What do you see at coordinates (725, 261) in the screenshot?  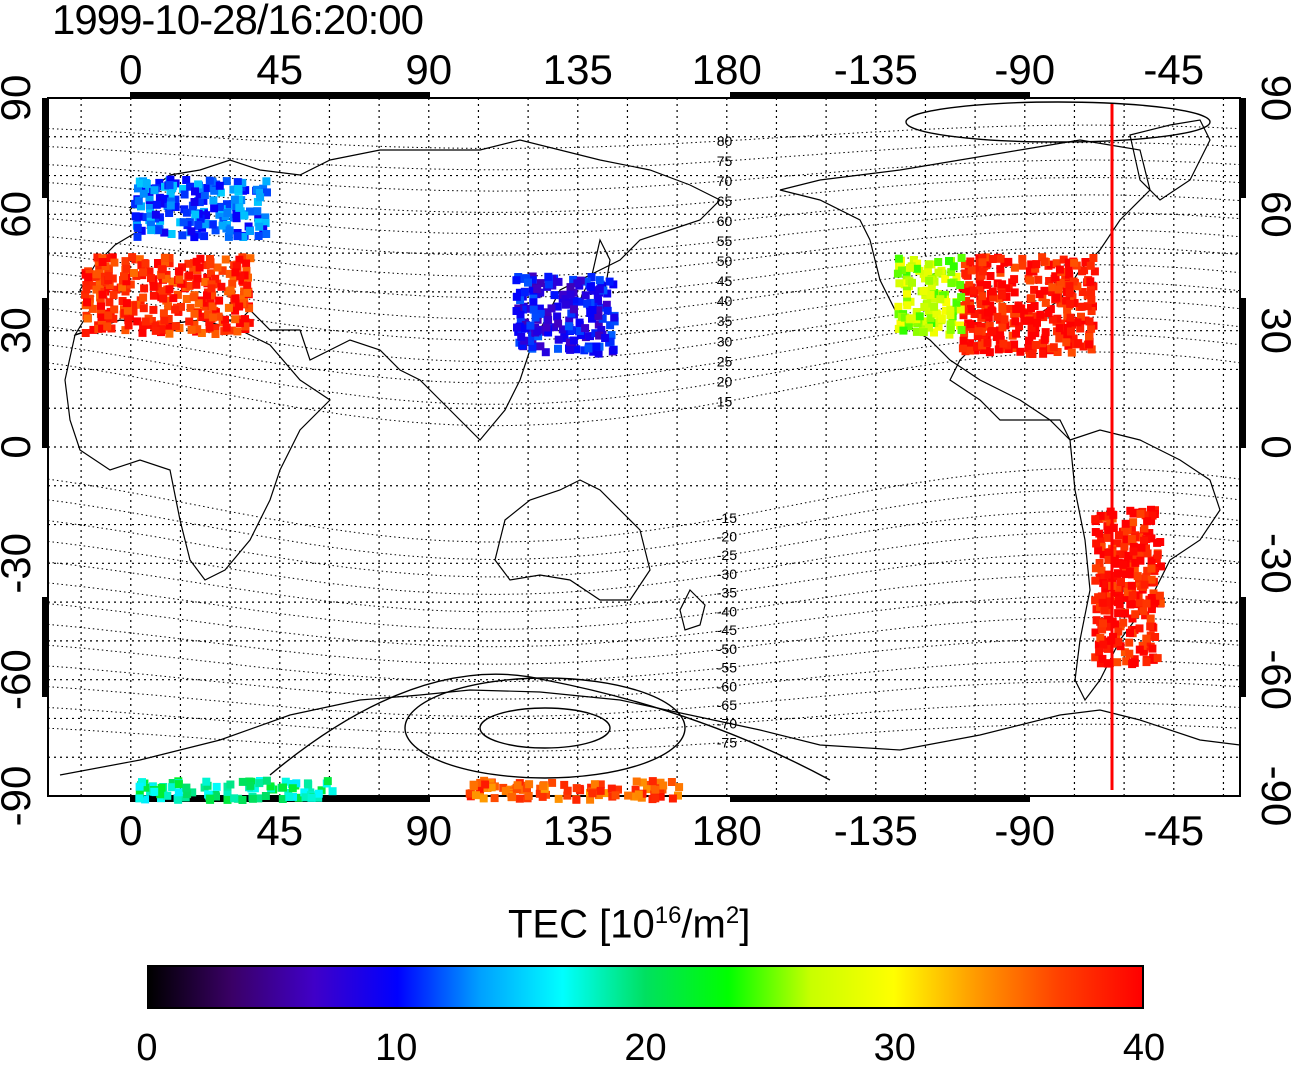 I see `mlat-label: 50` at bounding box center [725, 261].